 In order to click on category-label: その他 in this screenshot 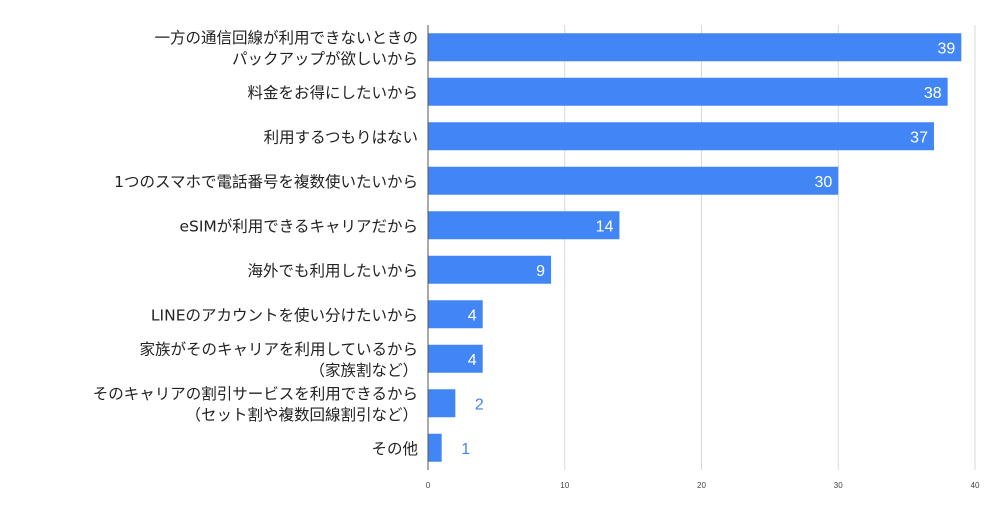, I will do `click(394, 449)`.